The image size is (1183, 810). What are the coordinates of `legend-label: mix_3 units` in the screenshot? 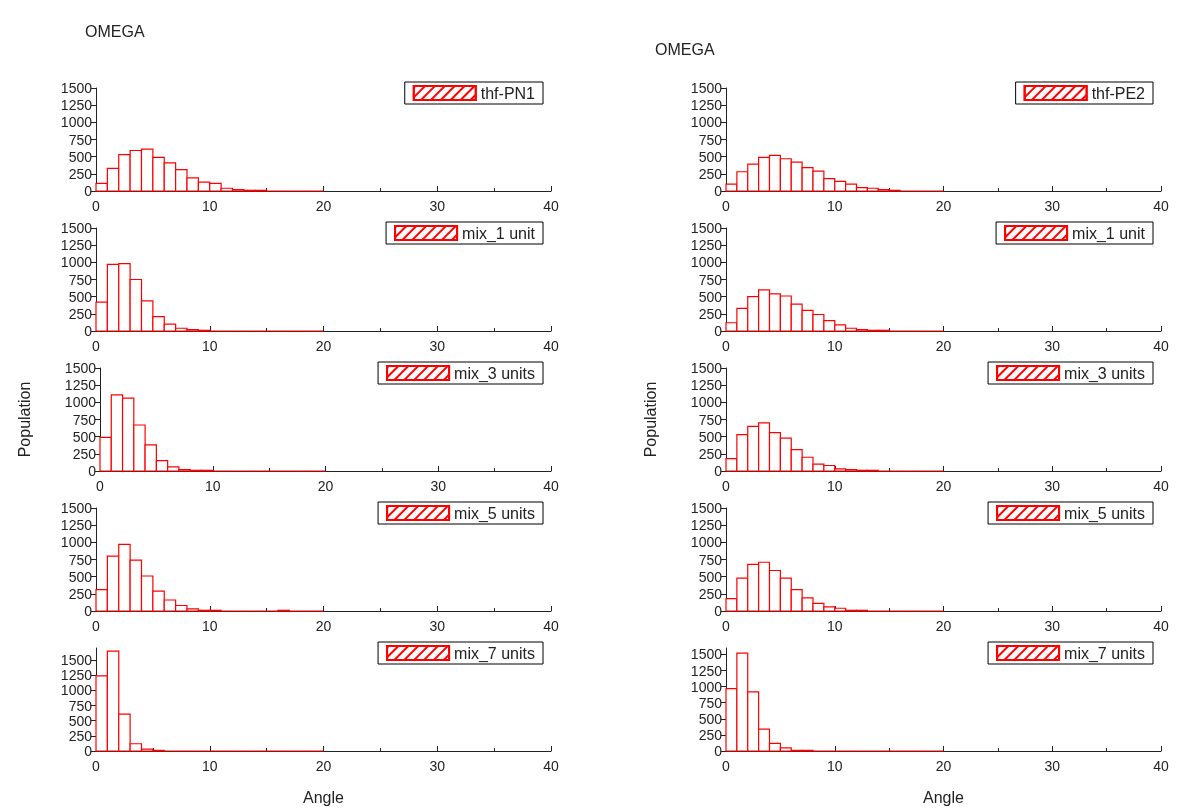 It's located at (494, 373).